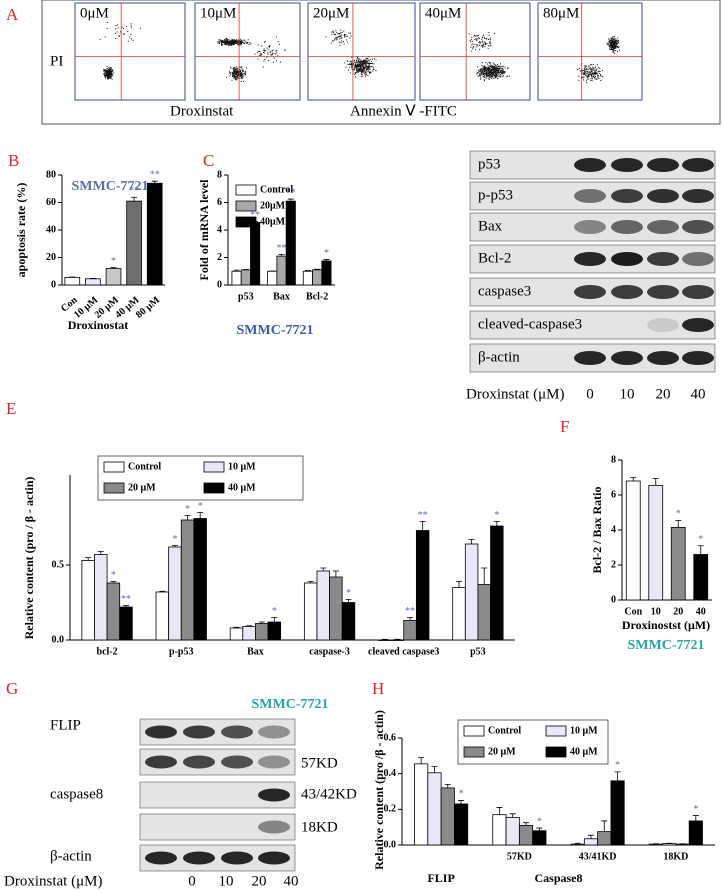  I want to click on bar, so click(471, 592).